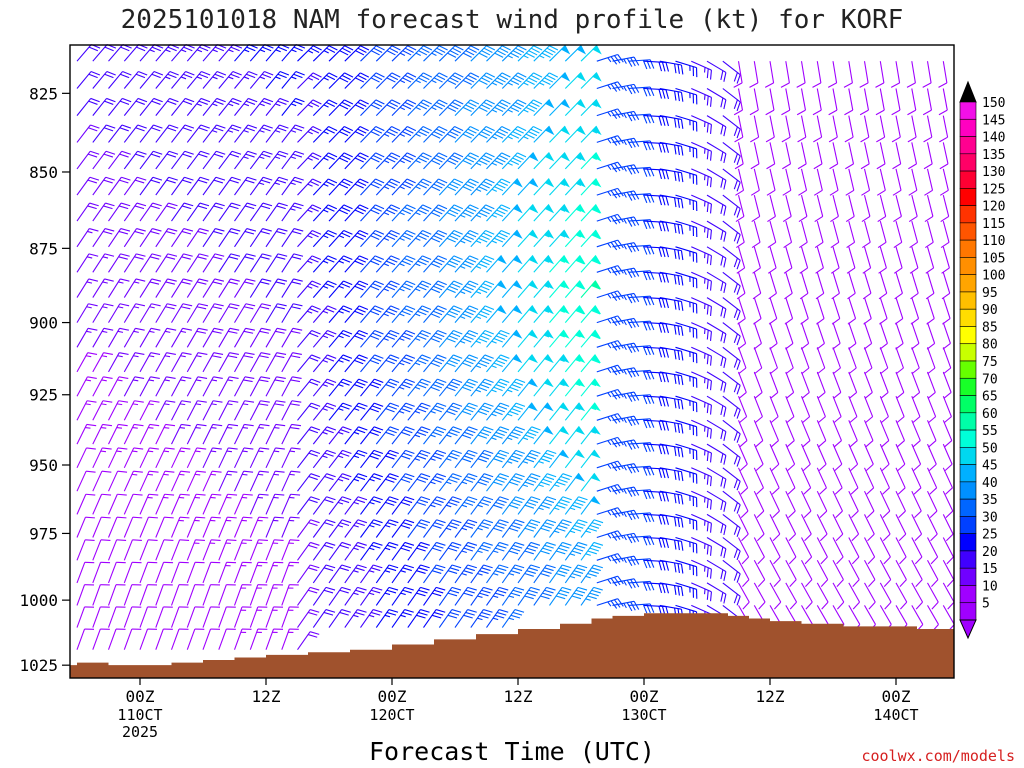 The height and width of the screenshot is (768, 1024). Describe the element at coordinates (644, 696) in the screenshot. I see `x-tick-label: 00Z` at that location.